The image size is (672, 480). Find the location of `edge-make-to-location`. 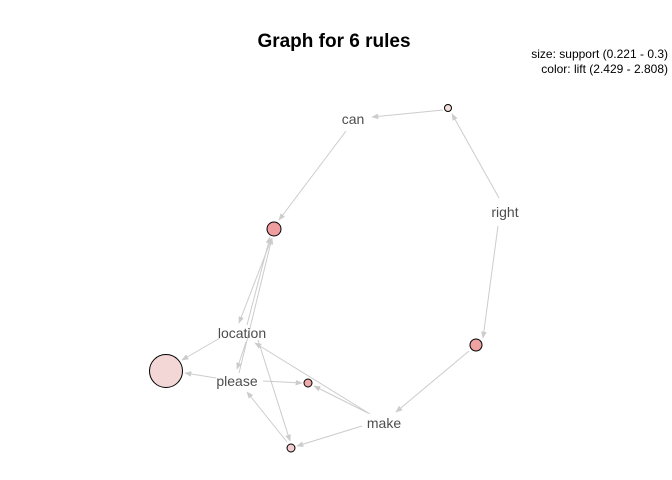

edge-make-to-location is located at coordinates (312, 378).